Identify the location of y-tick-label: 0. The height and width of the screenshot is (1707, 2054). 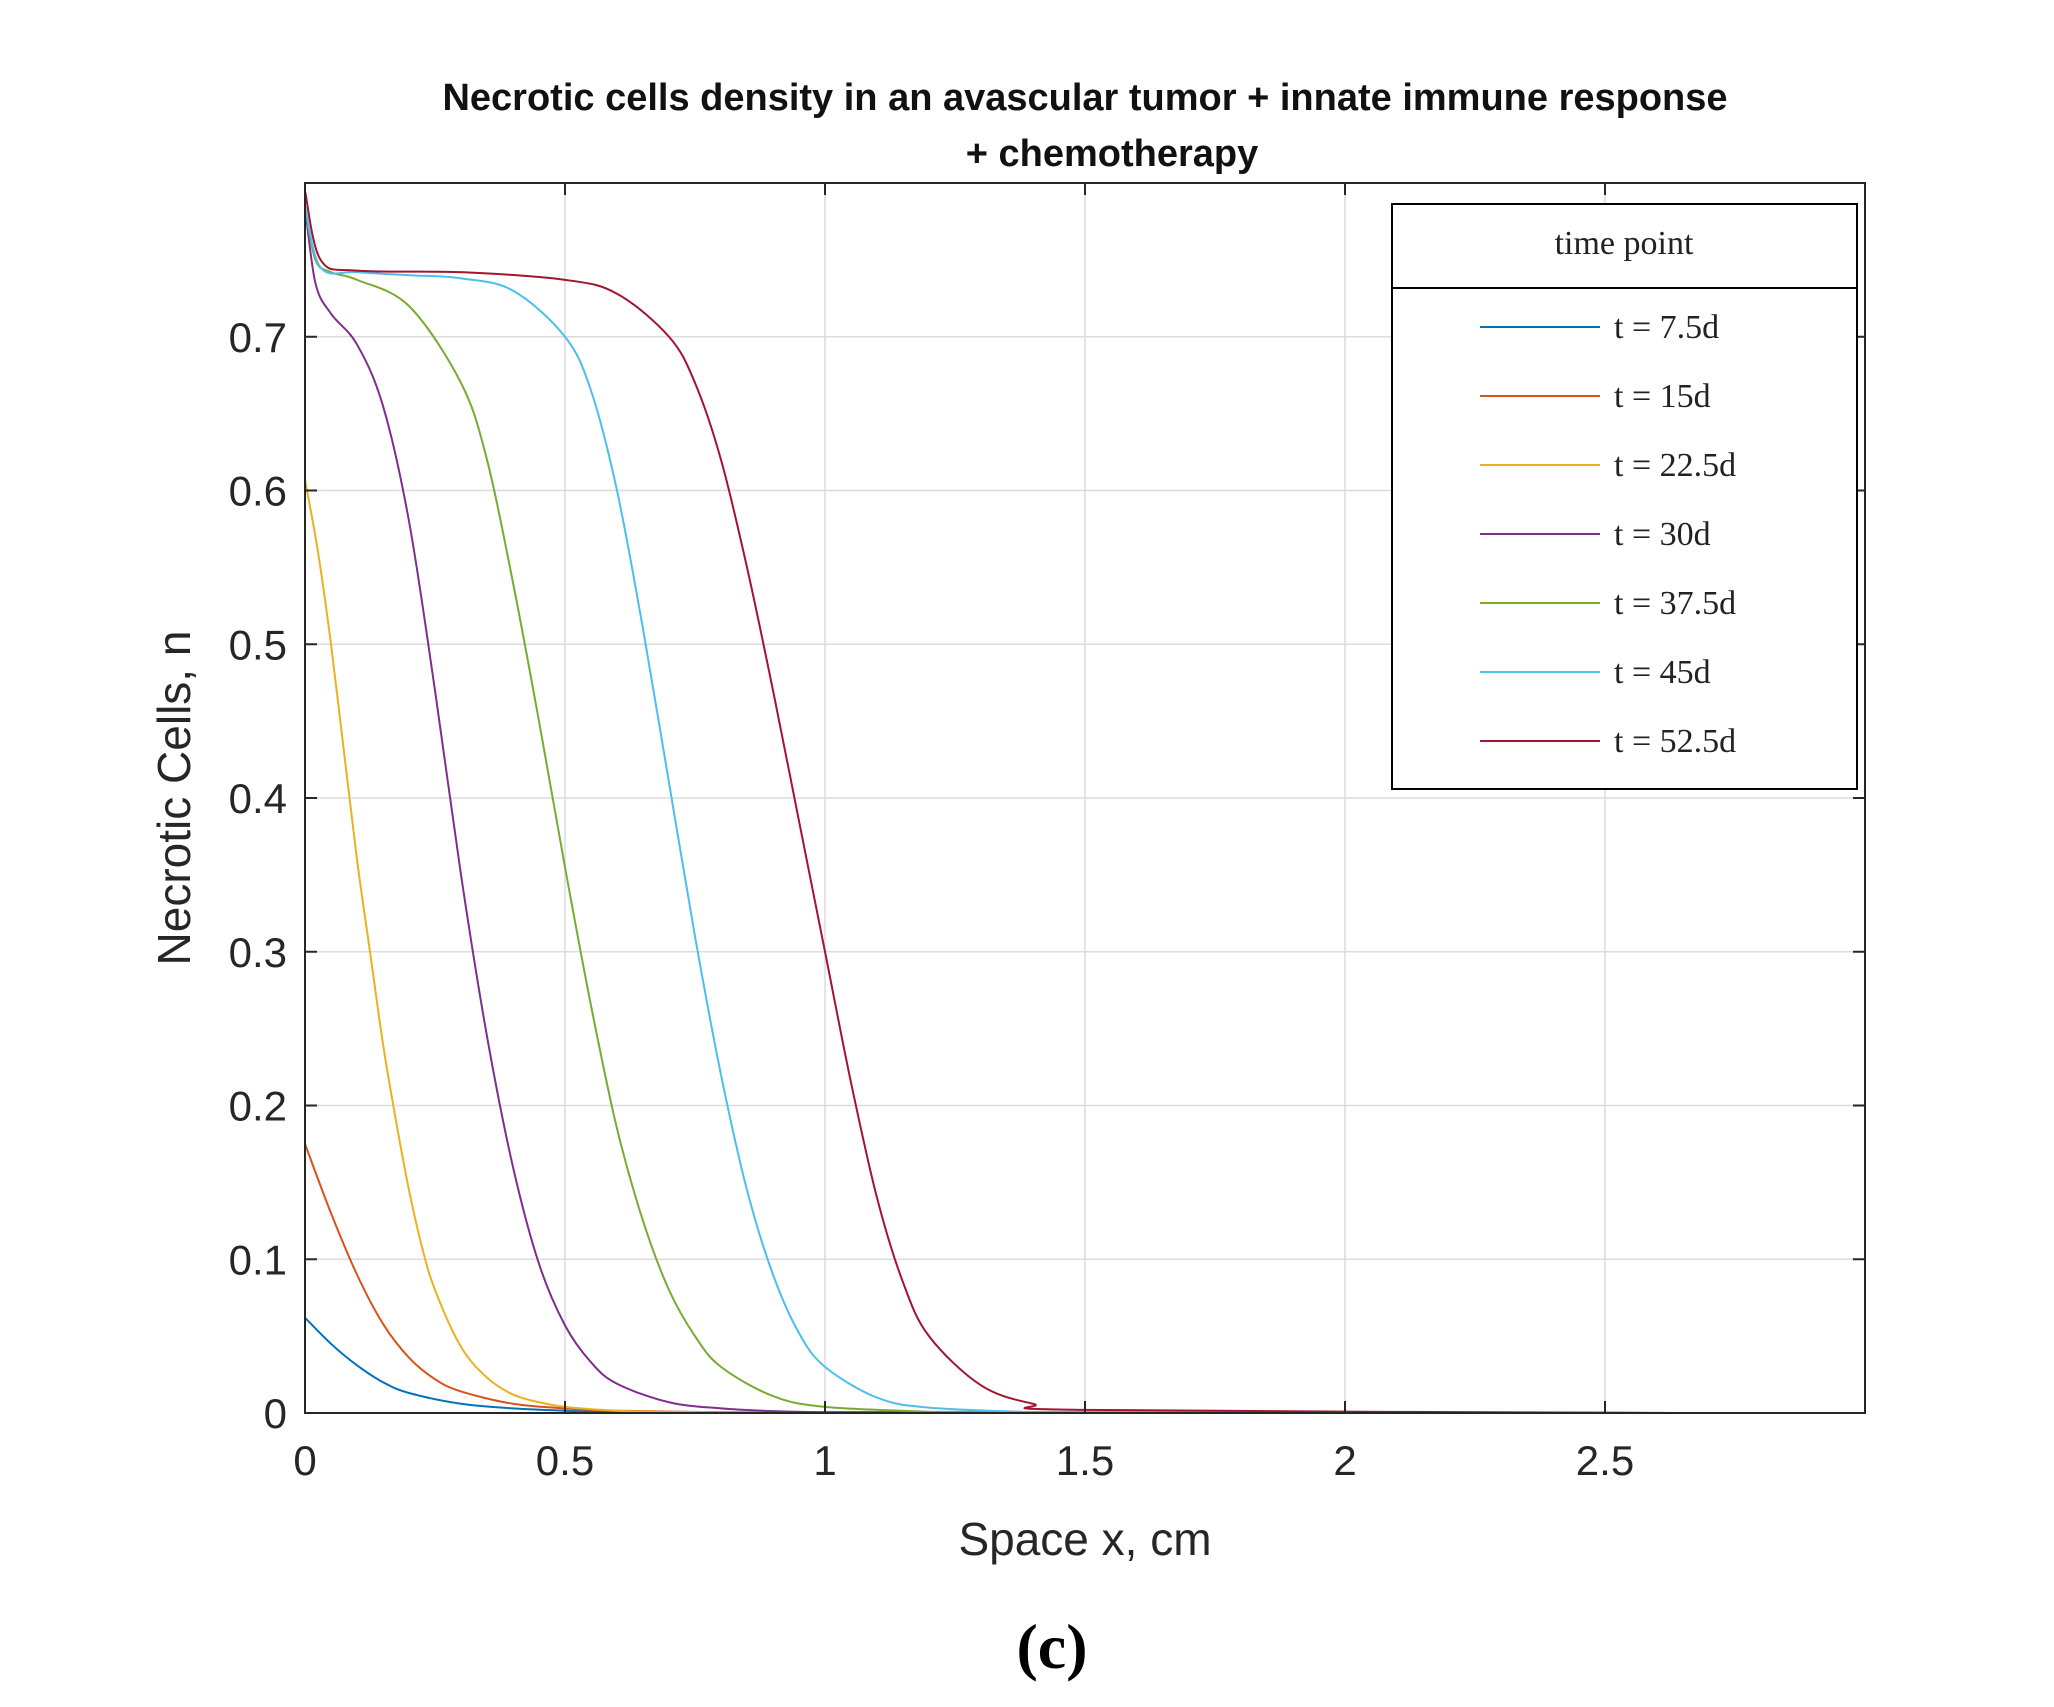
(275, 1413).